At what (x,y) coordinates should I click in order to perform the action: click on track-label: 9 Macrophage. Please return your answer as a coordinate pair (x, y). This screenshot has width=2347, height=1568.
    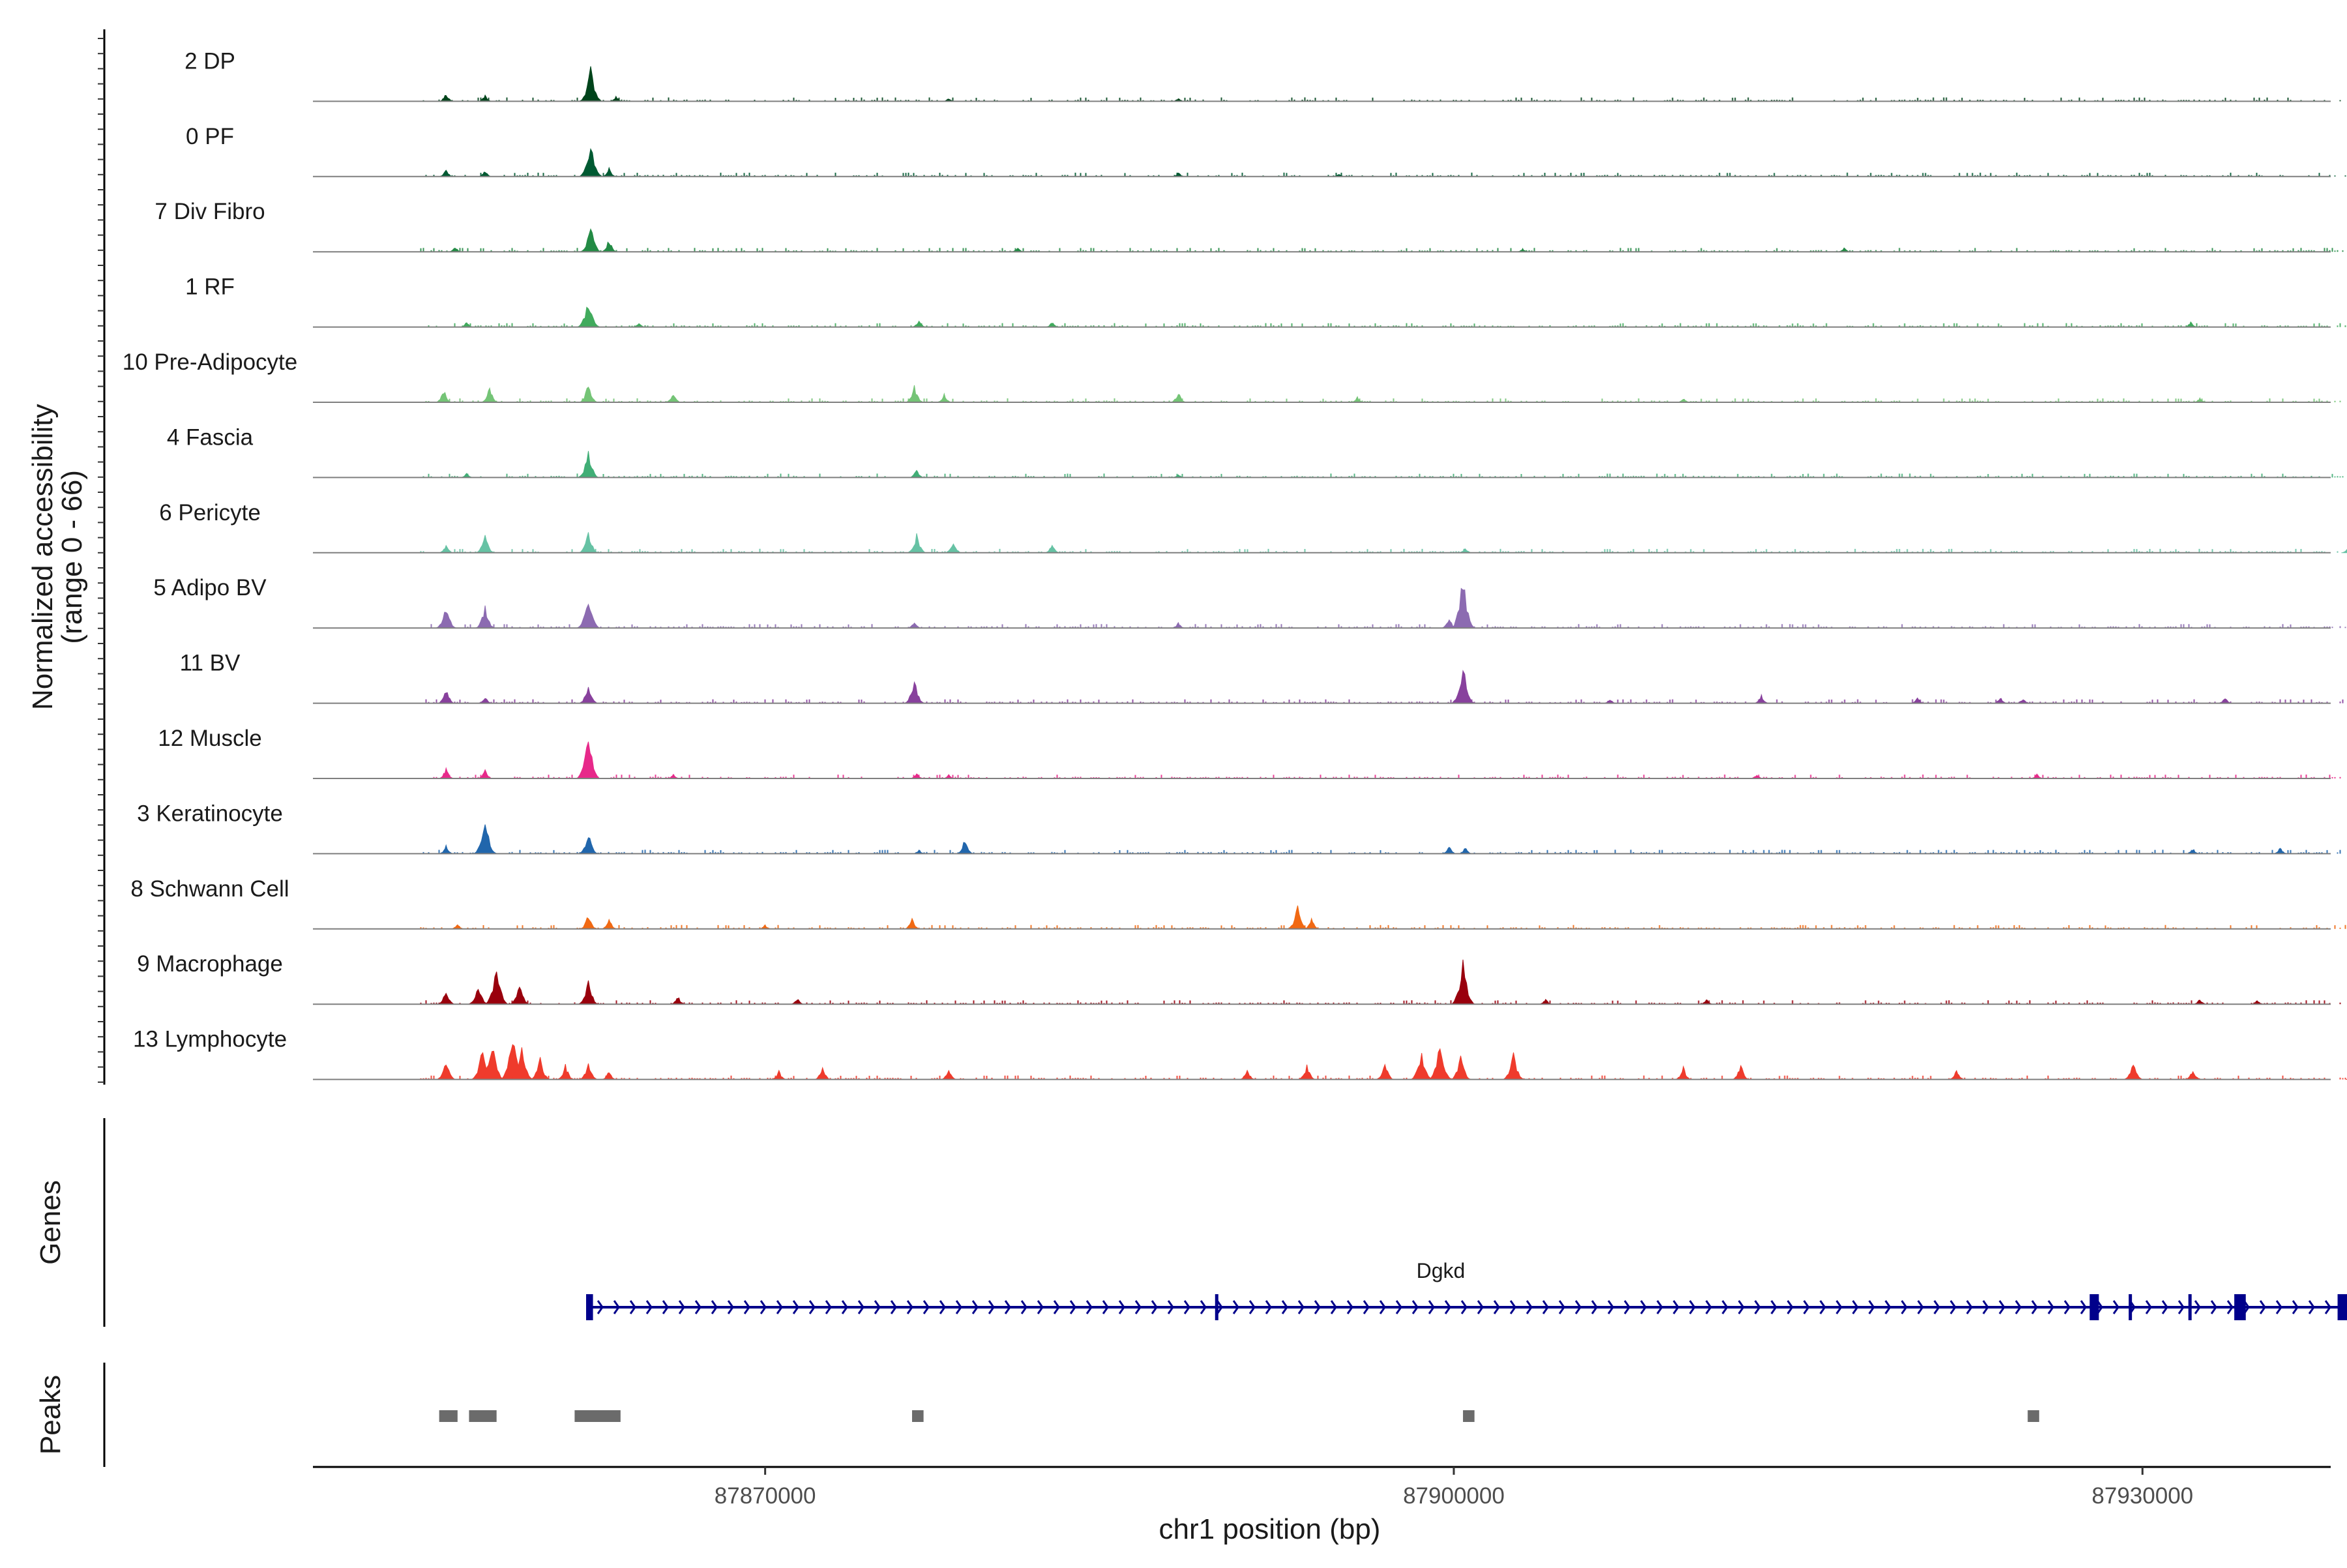
    Looking at the image, I should click on (210, 964).